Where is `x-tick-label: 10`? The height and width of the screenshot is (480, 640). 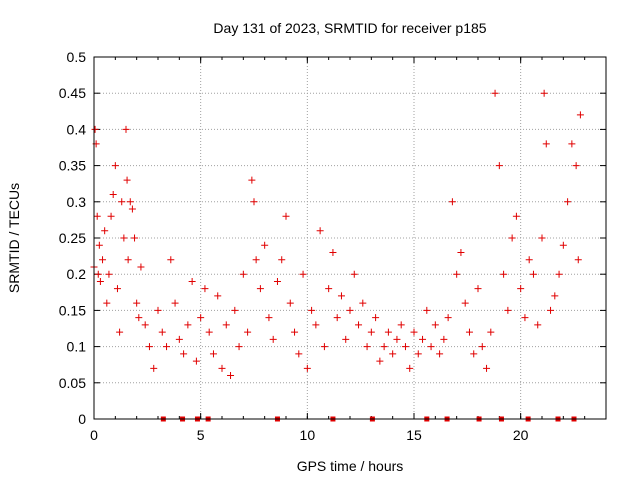
x-tick-label: 10 is located at coordinates (308, 435).